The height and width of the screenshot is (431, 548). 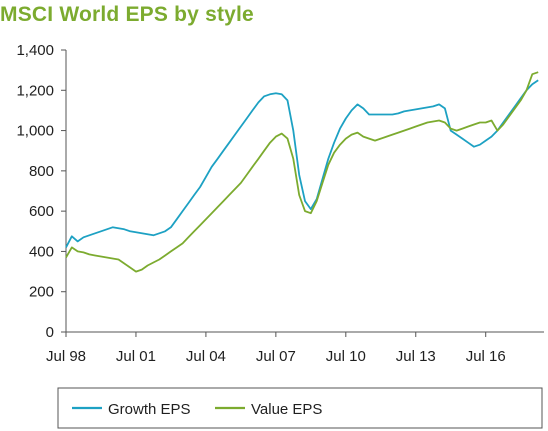 I want to click on legend: Growth EPS Value EPS, so click(x=300, y=408).